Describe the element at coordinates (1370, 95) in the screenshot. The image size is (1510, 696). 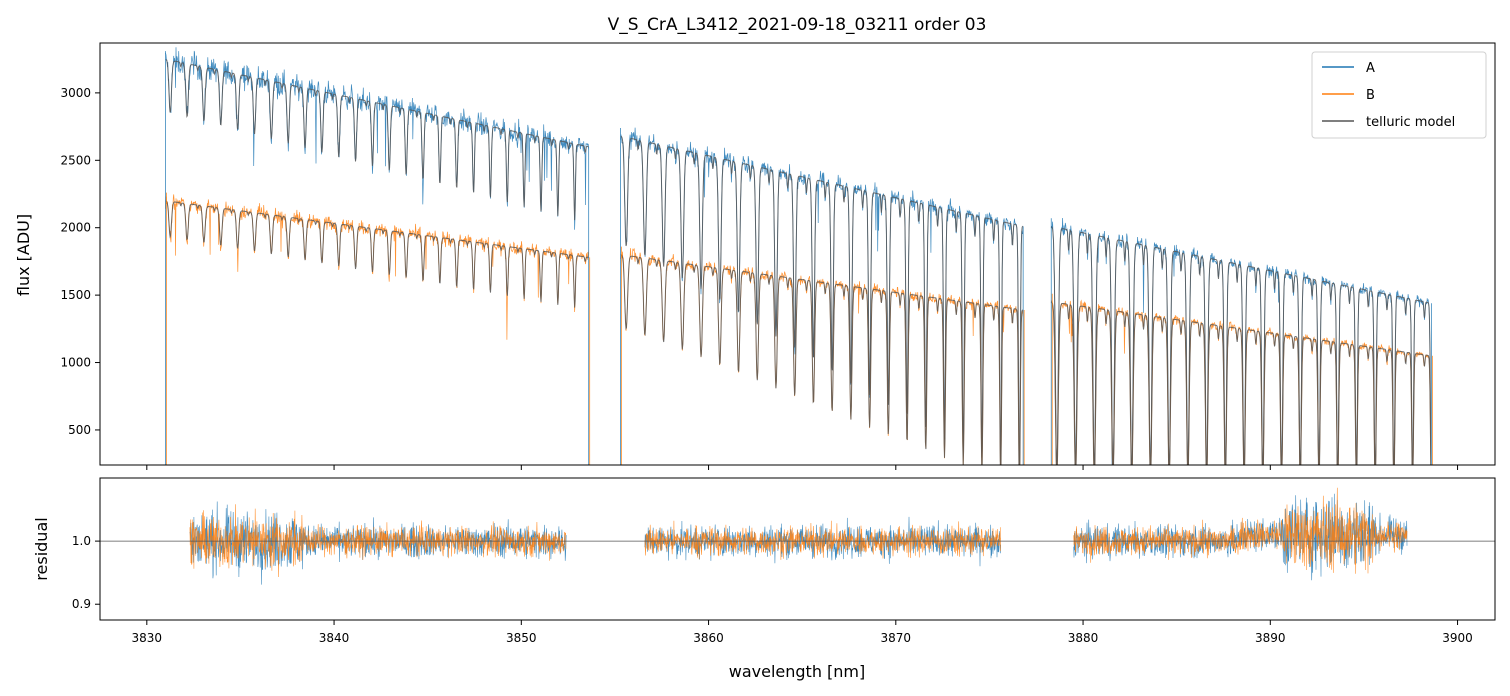
I see `legend-label-2: B` at that location.